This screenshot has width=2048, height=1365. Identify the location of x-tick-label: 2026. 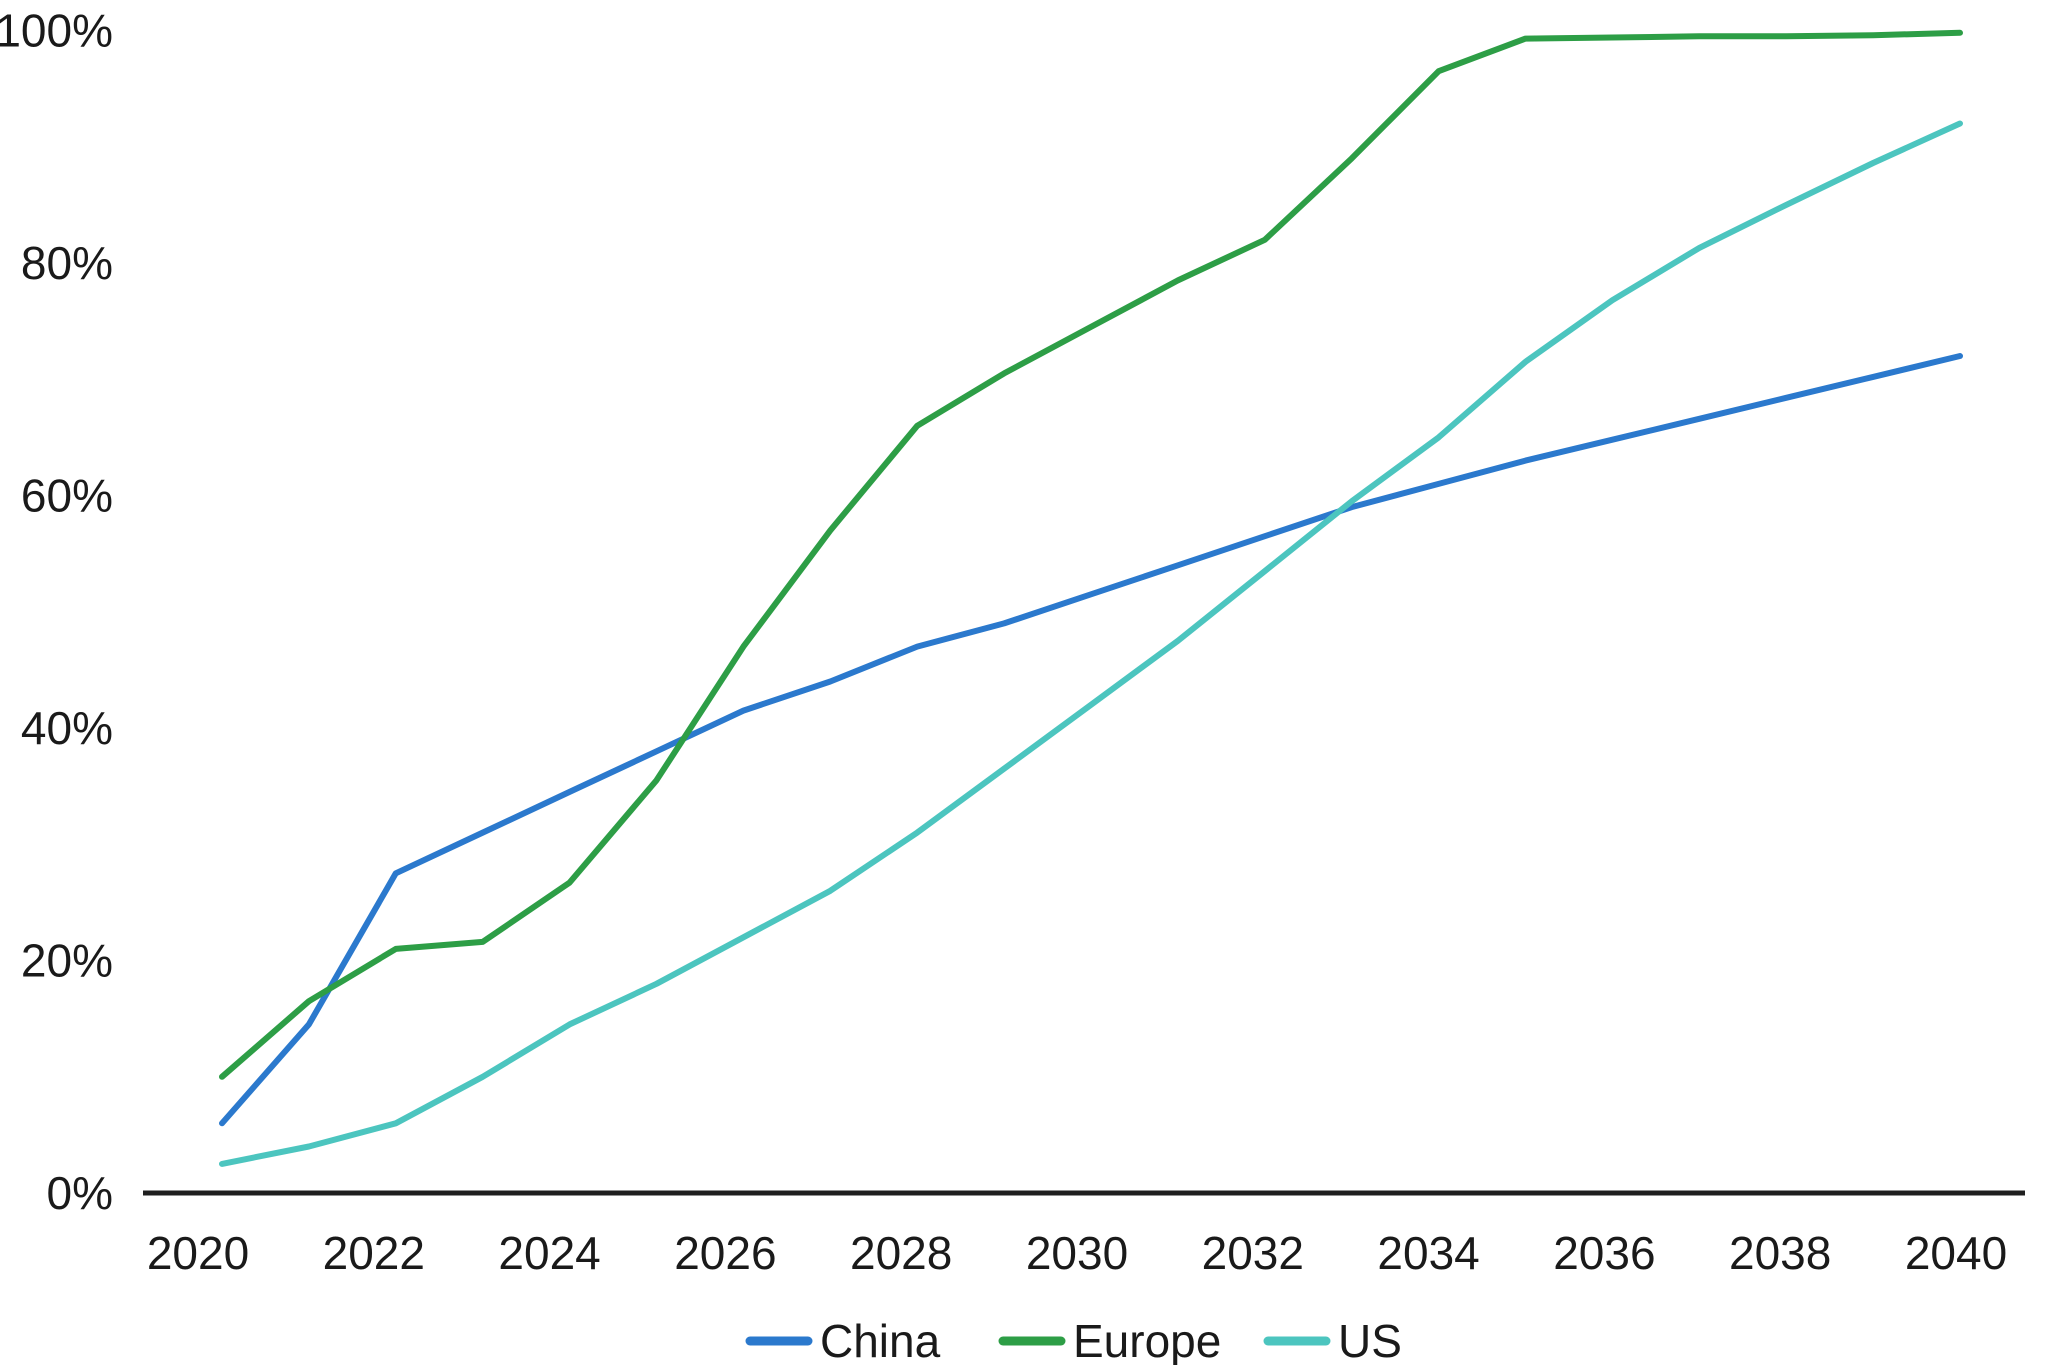
(725, 1253).